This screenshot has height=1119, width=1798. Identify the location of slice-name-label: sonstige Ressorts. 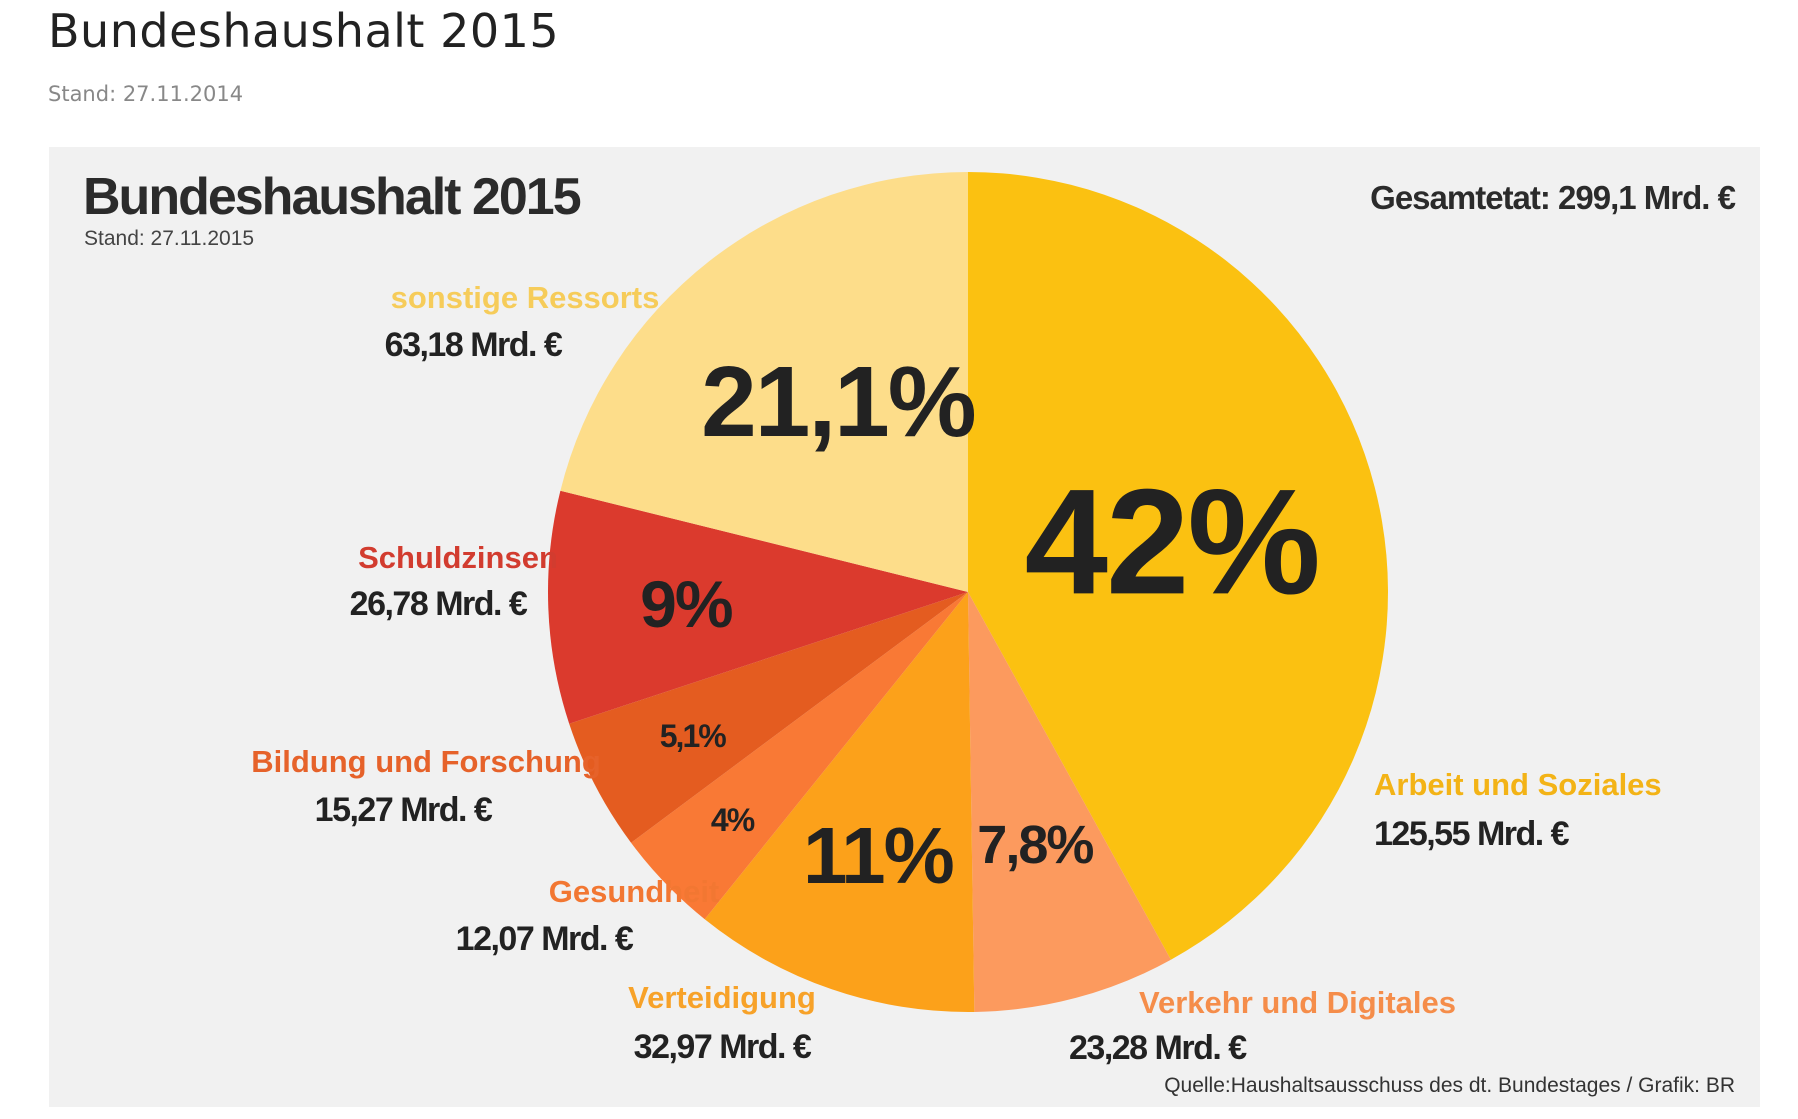
(525, 297).